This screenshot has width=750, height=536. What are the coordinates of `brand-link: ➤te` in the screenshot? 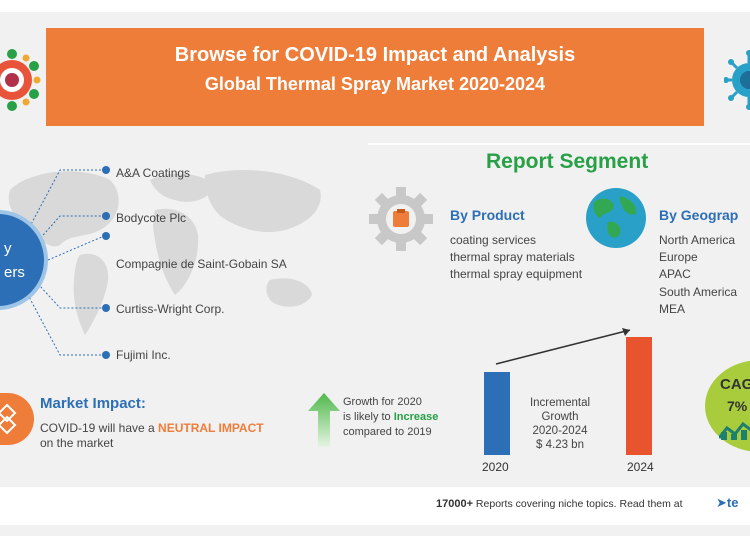 It's located at (727, 503).